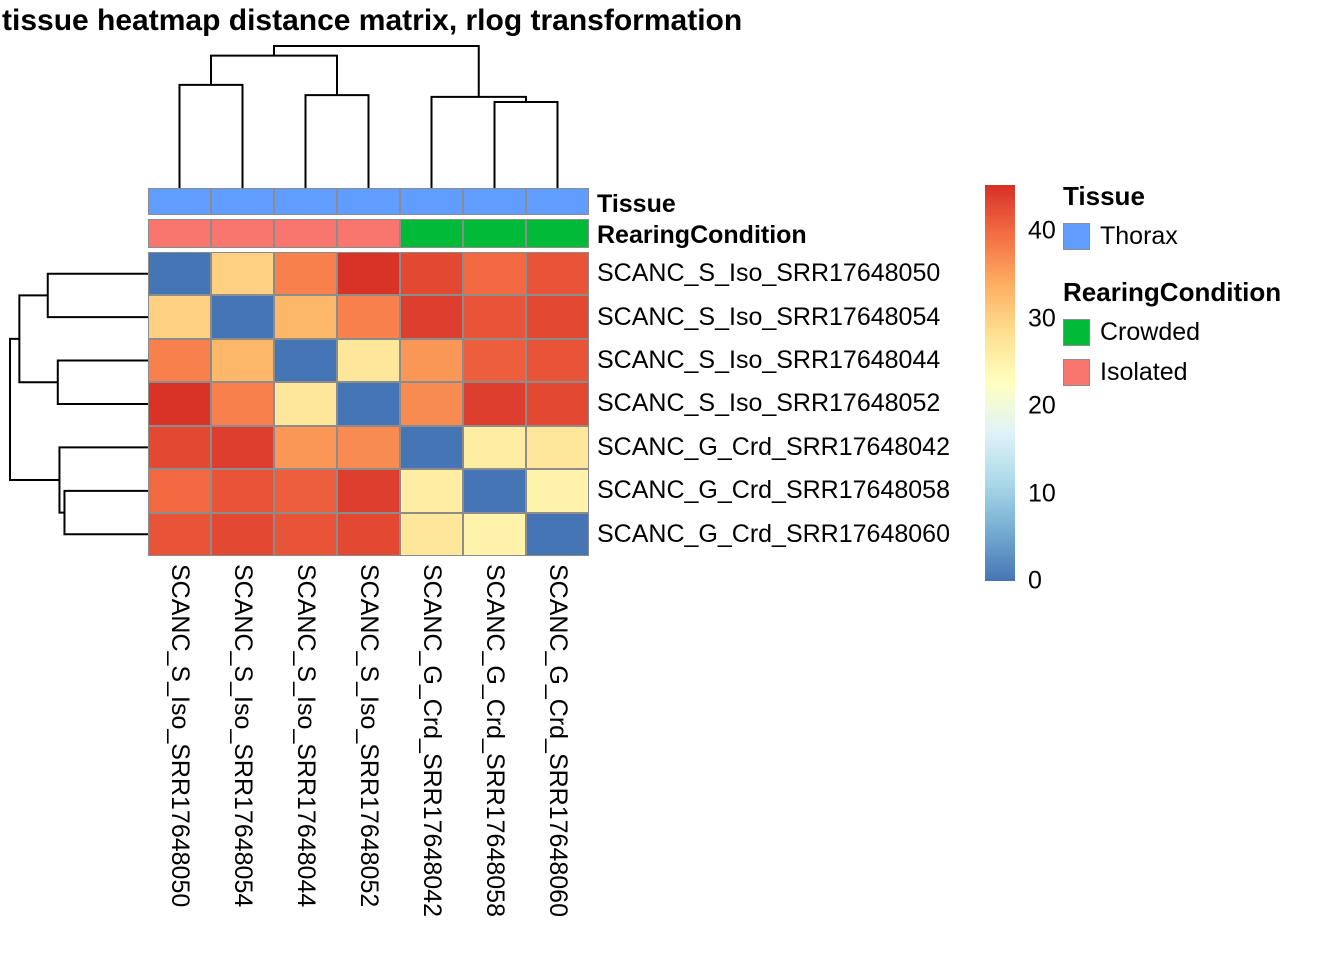  I want to click on row-label: SCANC_S_Iso_SRR17648050, so click(769, 273).